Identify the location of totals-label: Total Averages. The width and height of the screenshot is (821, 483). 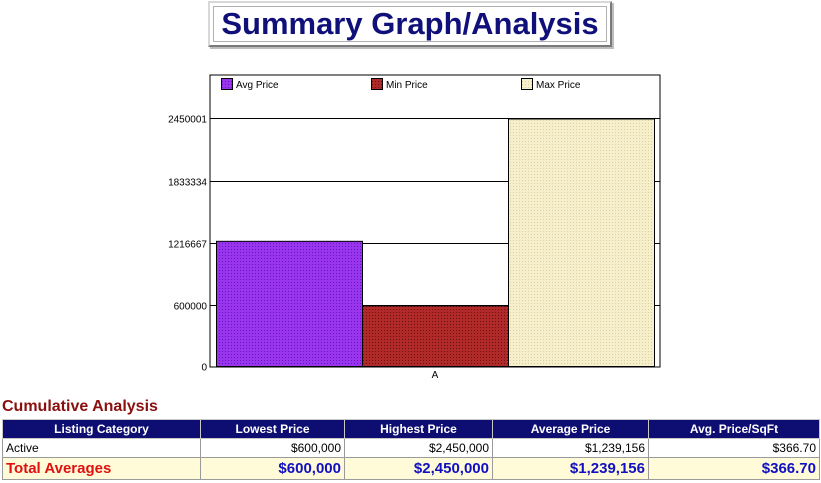
(101, 468).